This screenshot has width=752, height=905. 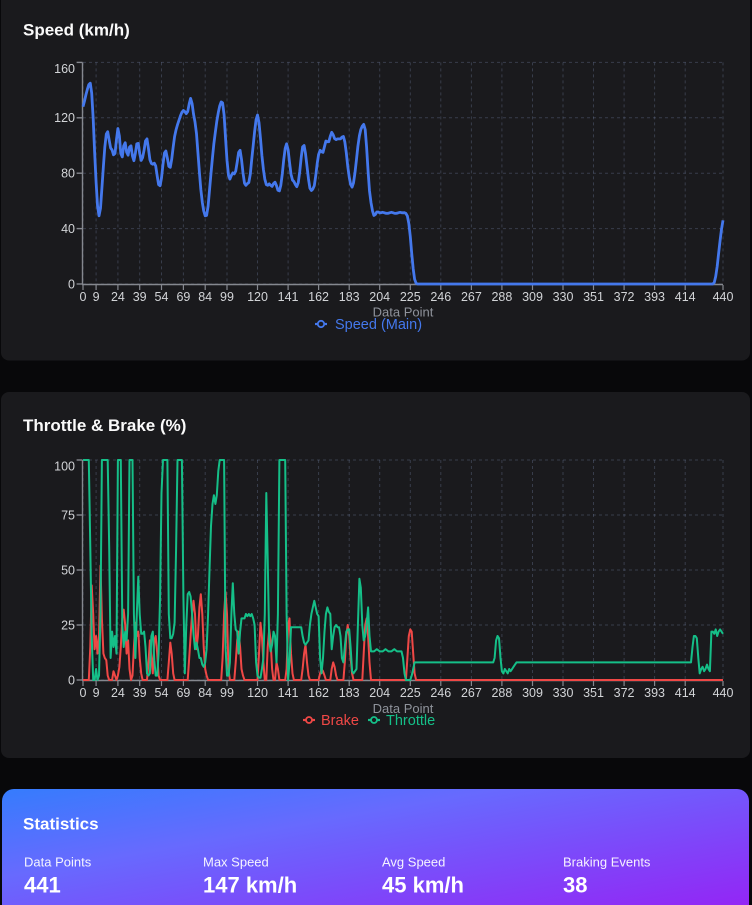 I want to click on svg-text: Speed (Main), so click(x=378, y=325).